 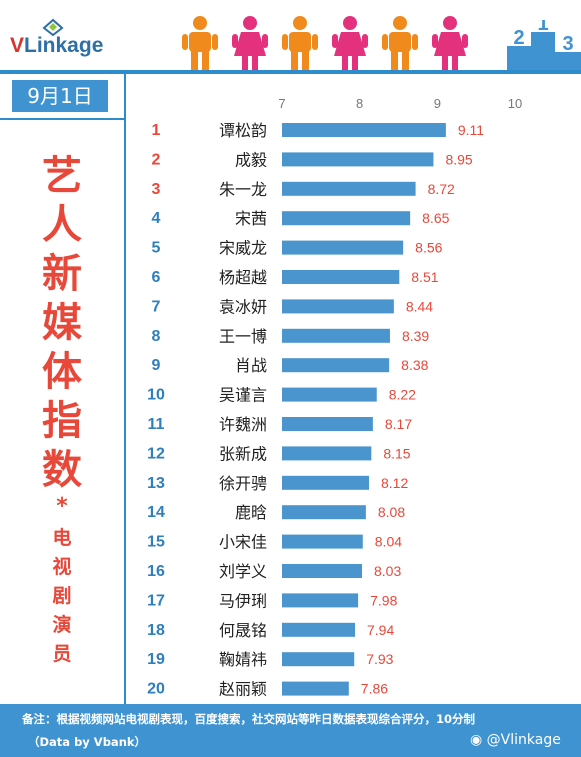 I want to click on title: 艺 人 新 媒 体 指 数, so click(x=62, y=323).